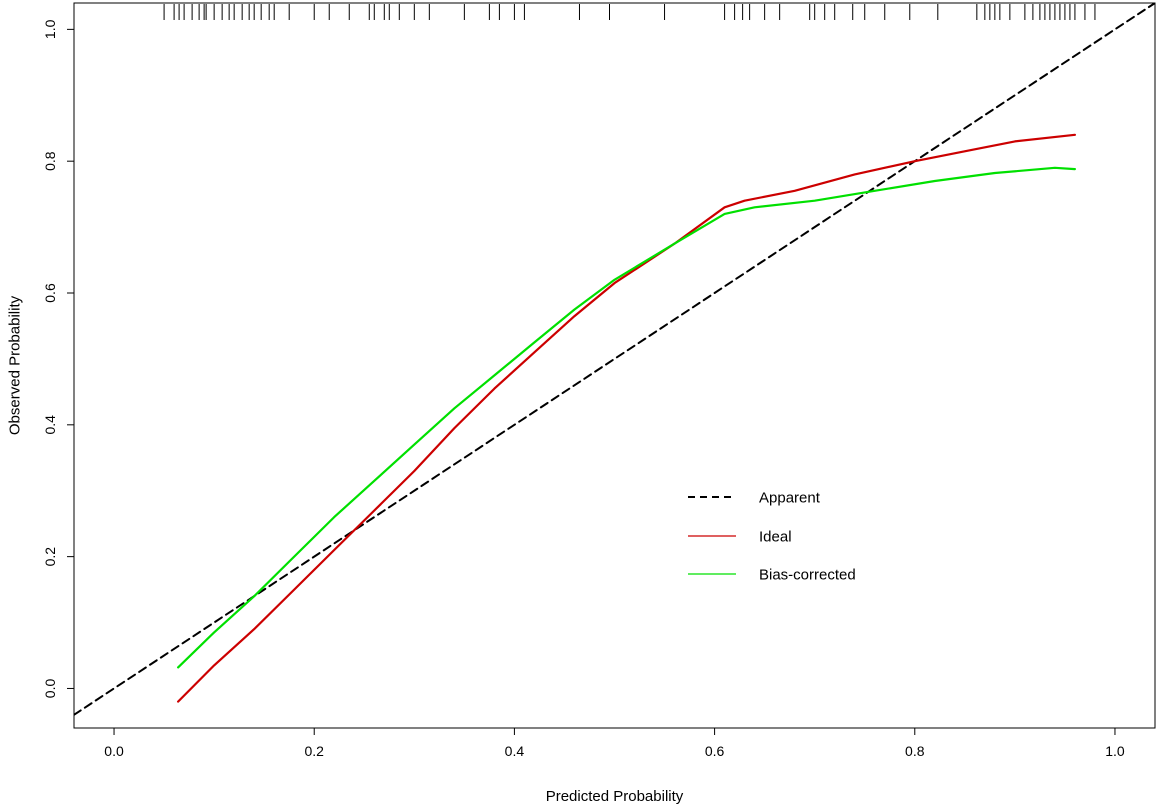 The image size is (1162, 810). Describe the element at coordinates (629, 12) in the screenshot. I see `rug-marks` at that location.